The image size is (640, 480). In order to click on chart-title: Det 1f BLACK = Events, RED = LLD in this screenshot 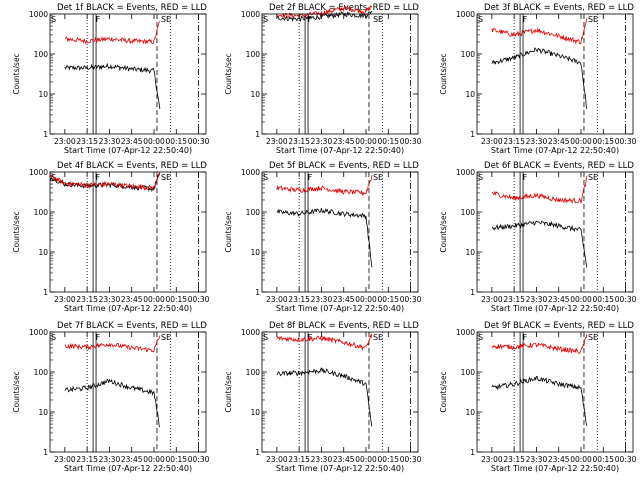, I will do `click(132, 8)`.